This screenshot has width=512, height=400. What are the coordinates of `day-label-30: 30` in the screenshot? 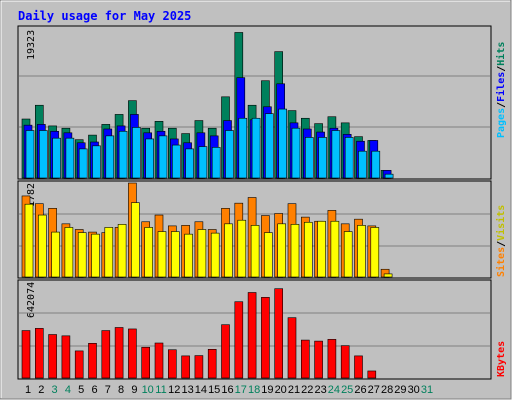 It's located at (414, 390).